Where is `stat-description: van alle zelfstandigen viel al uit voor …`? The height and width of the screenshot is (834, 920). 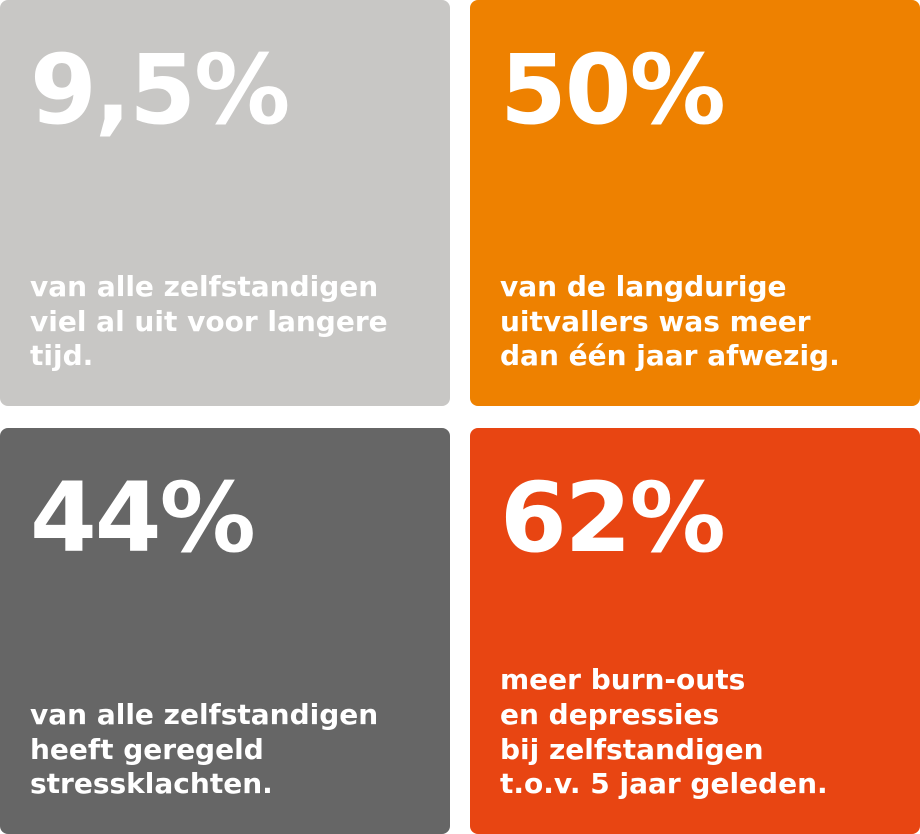 stat-description: van alle zelfstandigen viel al uit voor … is located at coordinates (209, 321).